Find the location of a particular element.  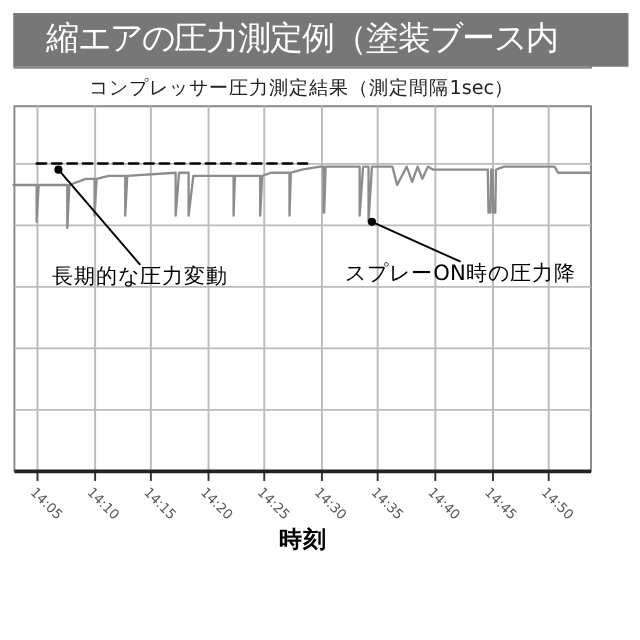

x-axis-title: 時刻 is located at coordinates (302, 538).